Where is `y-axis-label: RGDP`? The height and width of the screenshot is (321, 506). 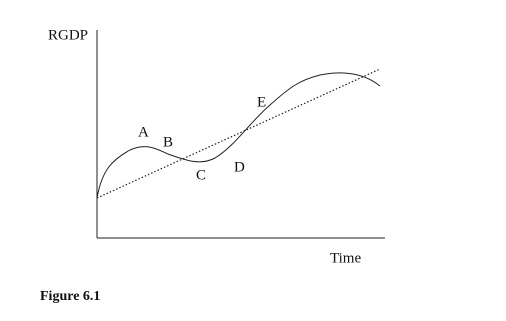 y-axis-label: RGDP is located at coordinates (68, 35).